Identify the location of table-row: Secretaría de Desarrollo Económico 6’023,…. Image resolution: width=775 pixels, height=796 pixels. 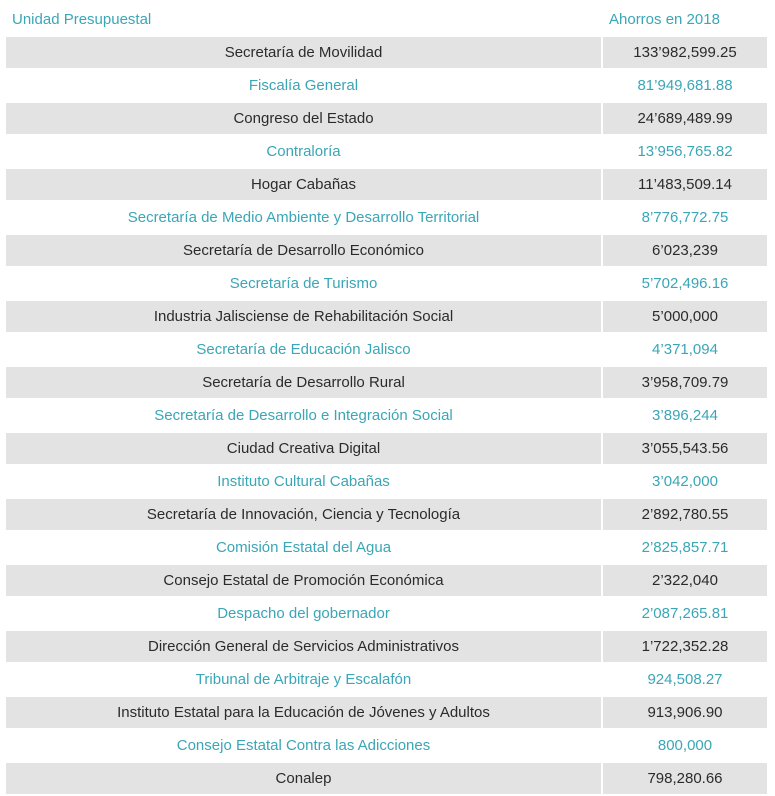
(386, 250).